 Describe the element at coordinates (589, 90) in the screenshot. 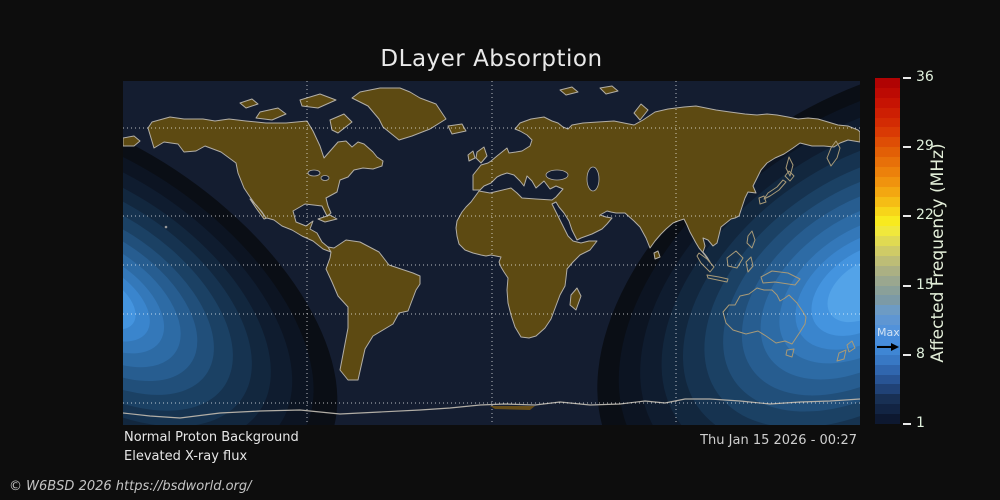

I see `svalbard` at that location.